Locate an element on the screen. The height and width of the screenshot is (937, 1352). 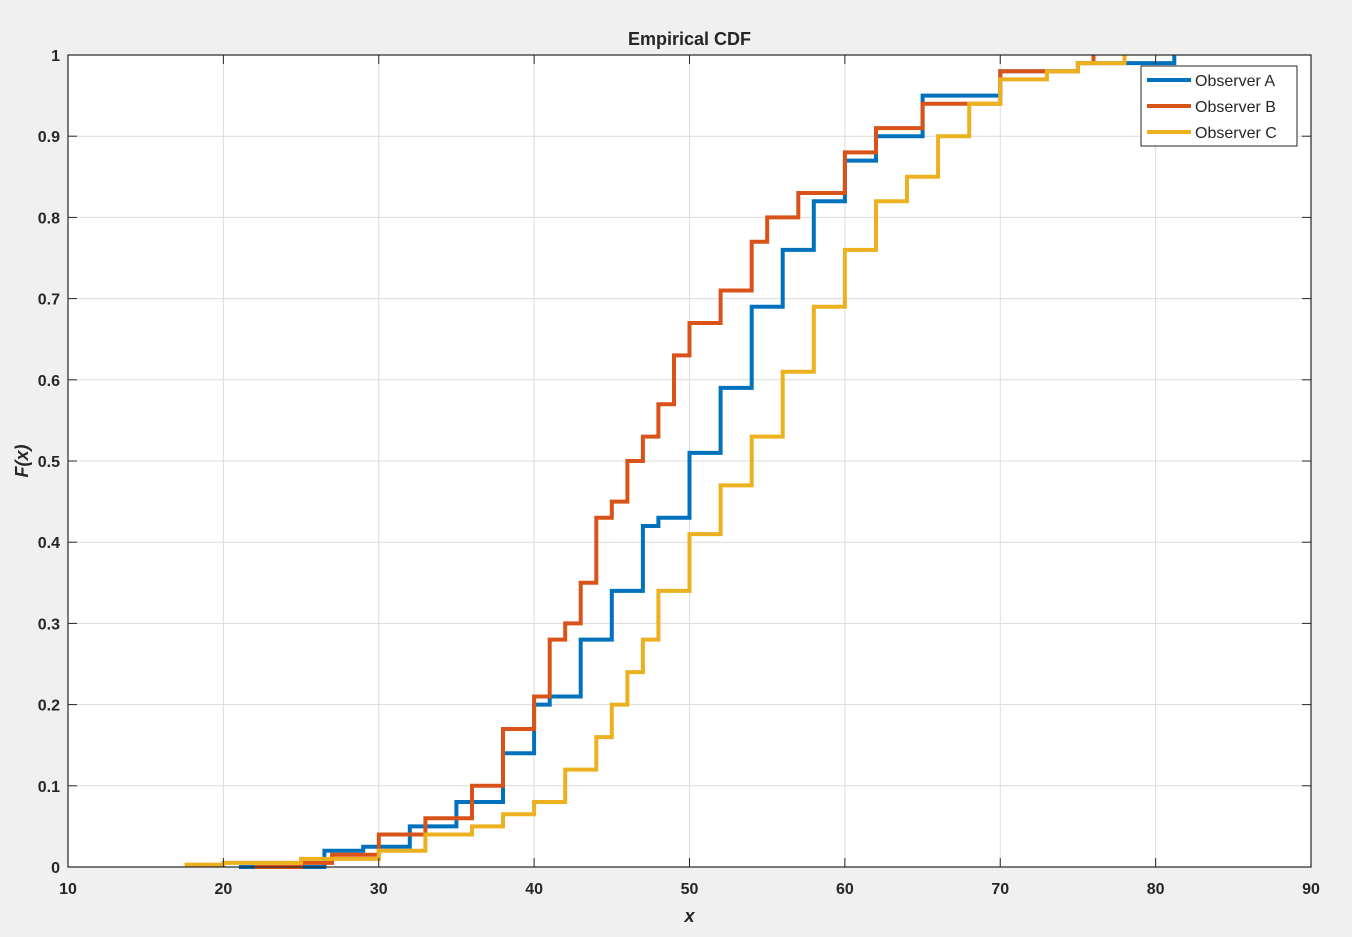
x-tick-label: 50 is located at coordinates (690, 889).